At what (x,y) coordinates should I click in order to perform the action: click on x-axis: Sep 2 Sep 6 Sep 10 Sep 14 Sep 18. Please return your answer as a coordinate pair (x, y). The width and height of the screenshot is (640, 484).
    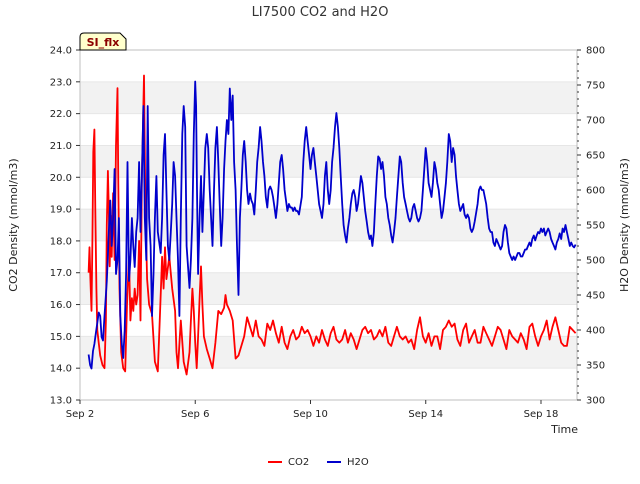
    Looking at the image, I should click on (312, 410).